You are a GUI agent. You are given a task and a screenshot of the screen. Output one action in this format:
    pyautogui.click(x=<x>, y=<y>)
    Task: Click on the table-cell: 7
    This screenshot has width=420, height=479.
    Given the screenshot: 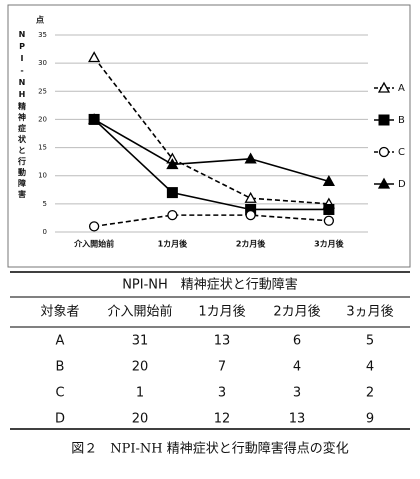 What is the action you would take?
    pyautogui.click(x=222, y=367)
    